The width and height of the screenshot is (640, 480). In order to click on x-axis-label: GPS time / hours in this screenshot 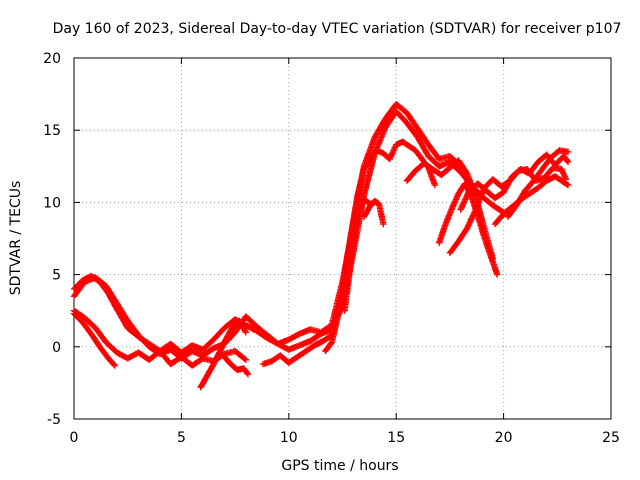, I will do `click(339, 466)`.